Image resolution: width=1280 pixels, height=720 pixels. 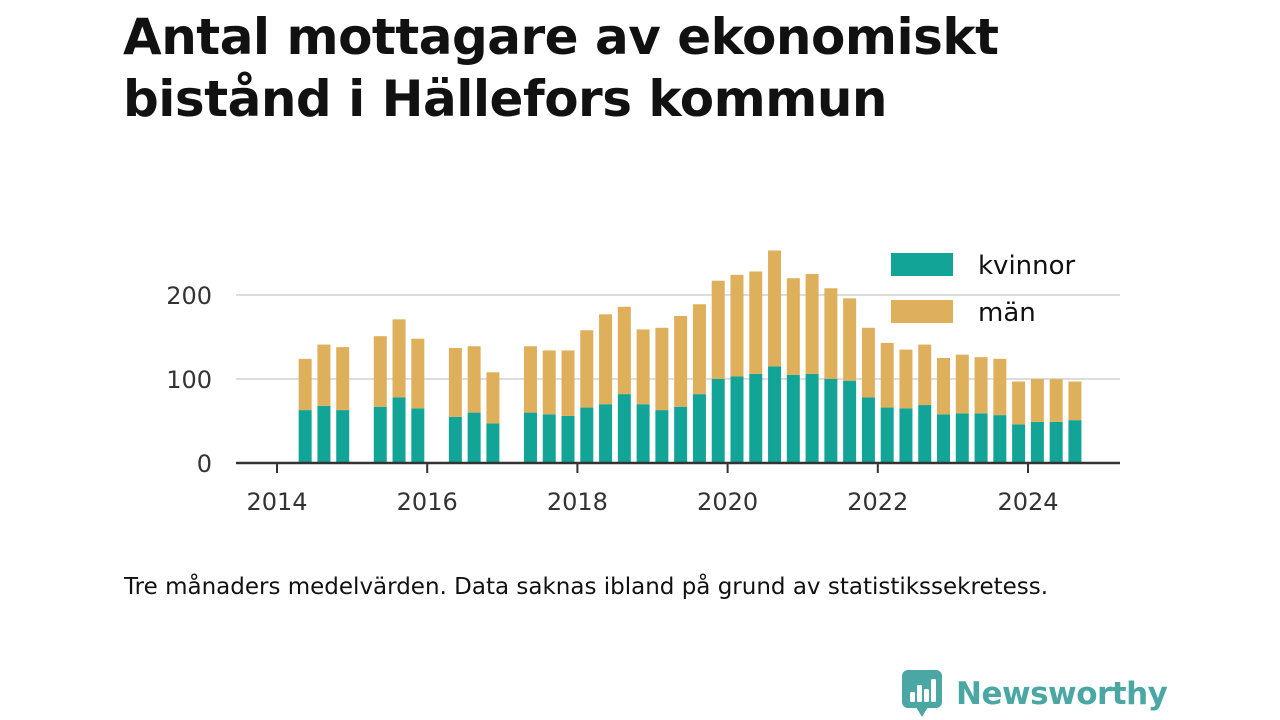 What do you see at coordinates (1027, 502) in the screenshot?
I see `x-tick-label: 2024` at bounding box center [1027, 502].